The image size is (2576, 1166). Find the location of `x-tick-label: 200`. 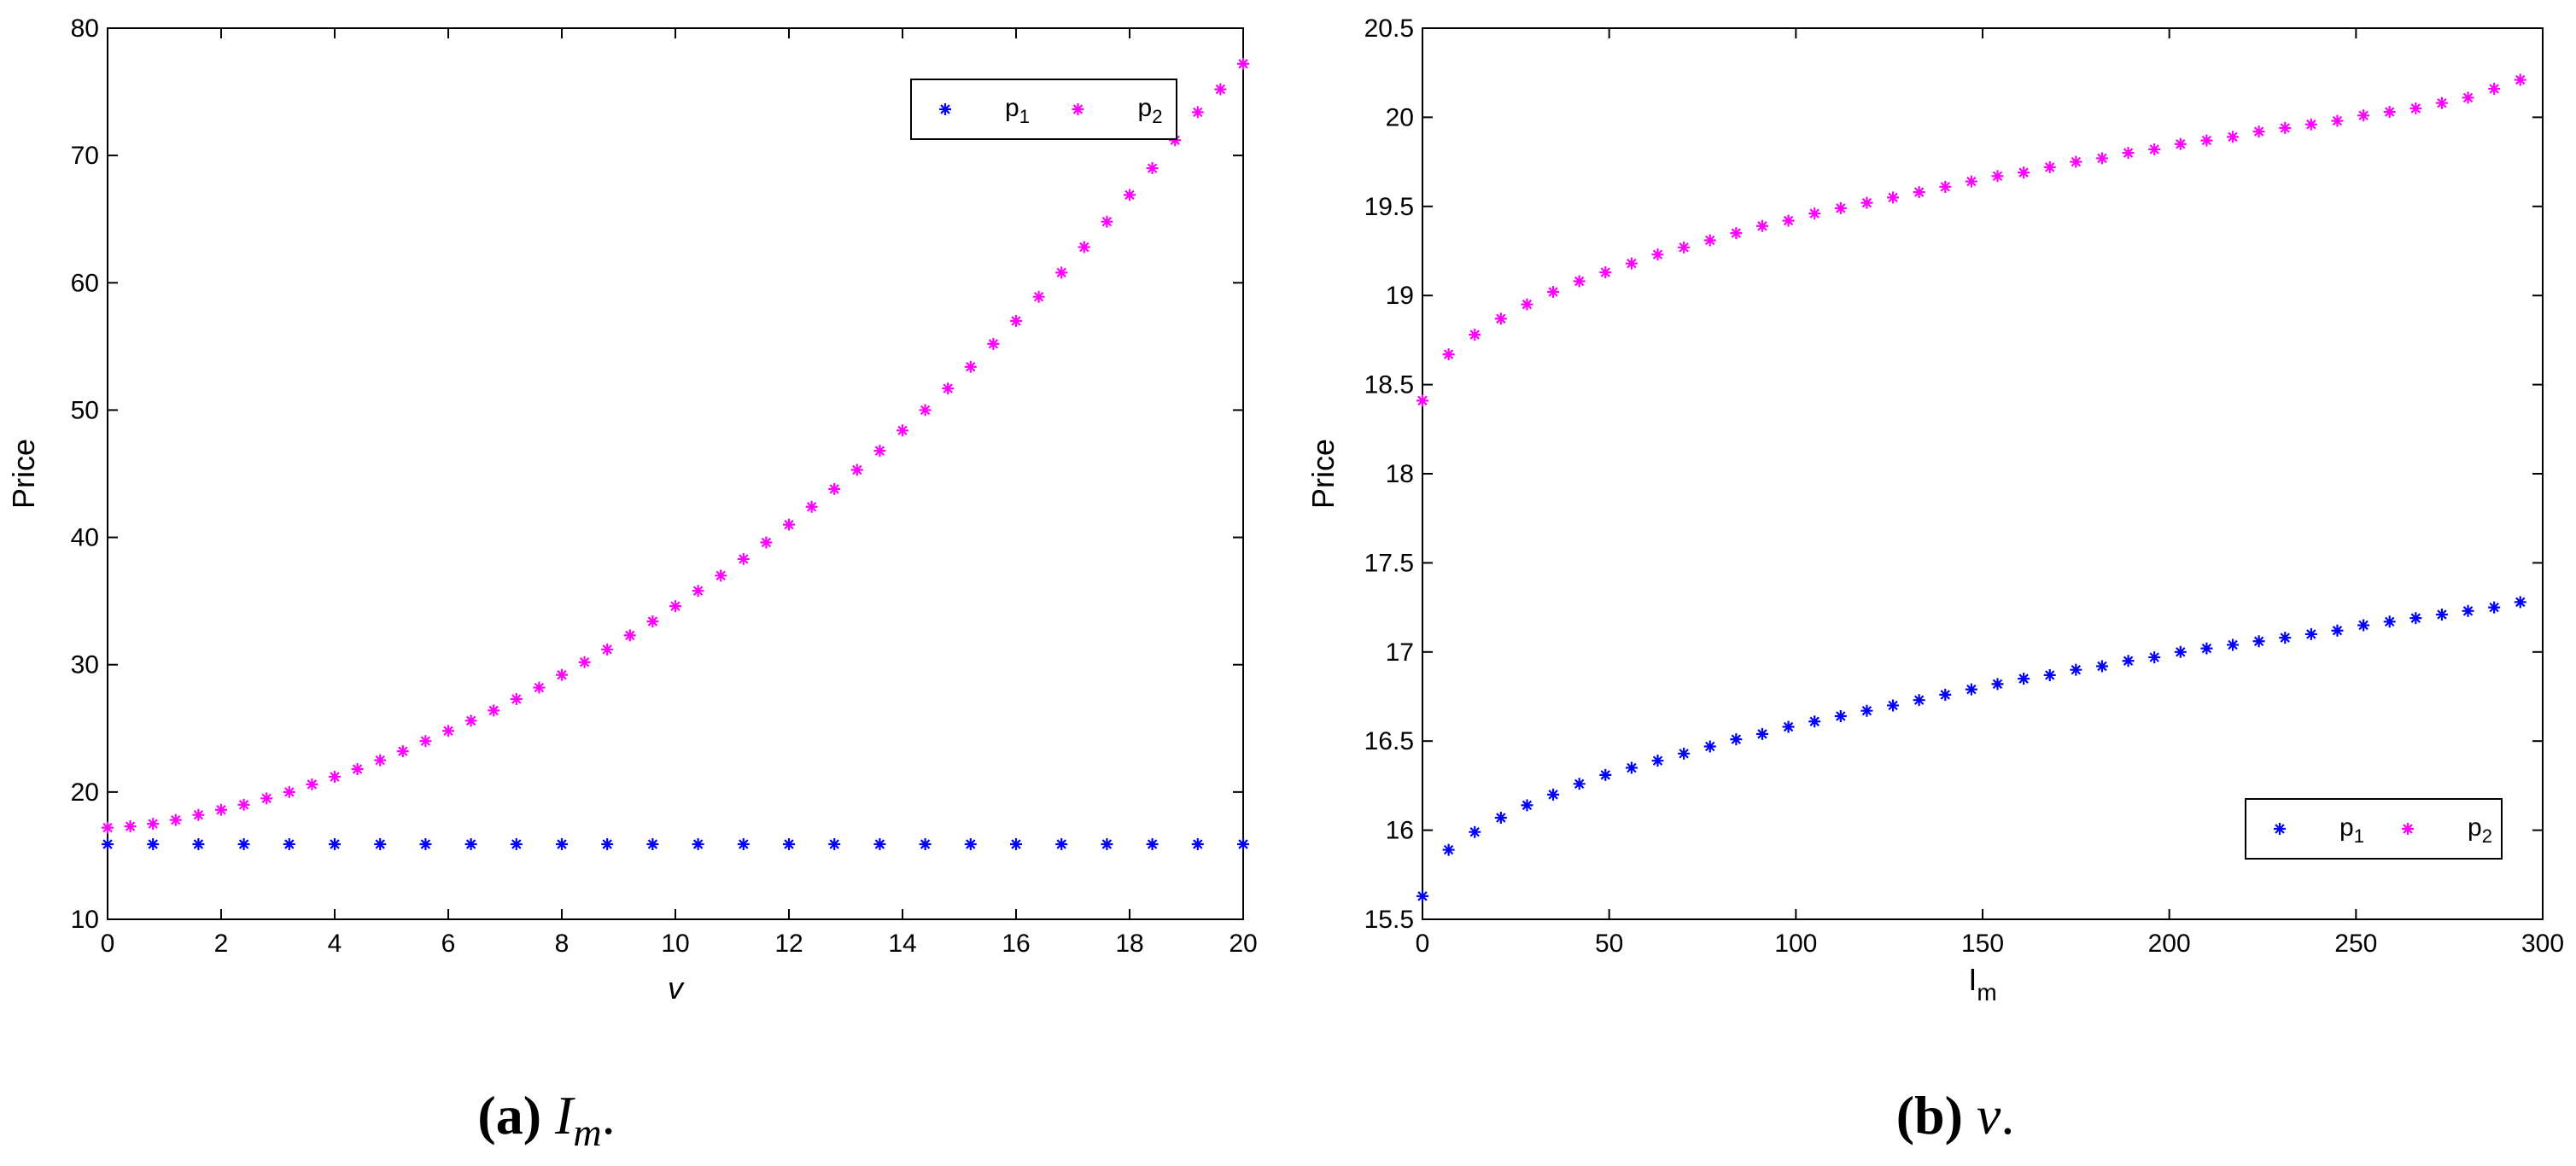

x-tick-label: 200 is located at coordinates (2169, 944).